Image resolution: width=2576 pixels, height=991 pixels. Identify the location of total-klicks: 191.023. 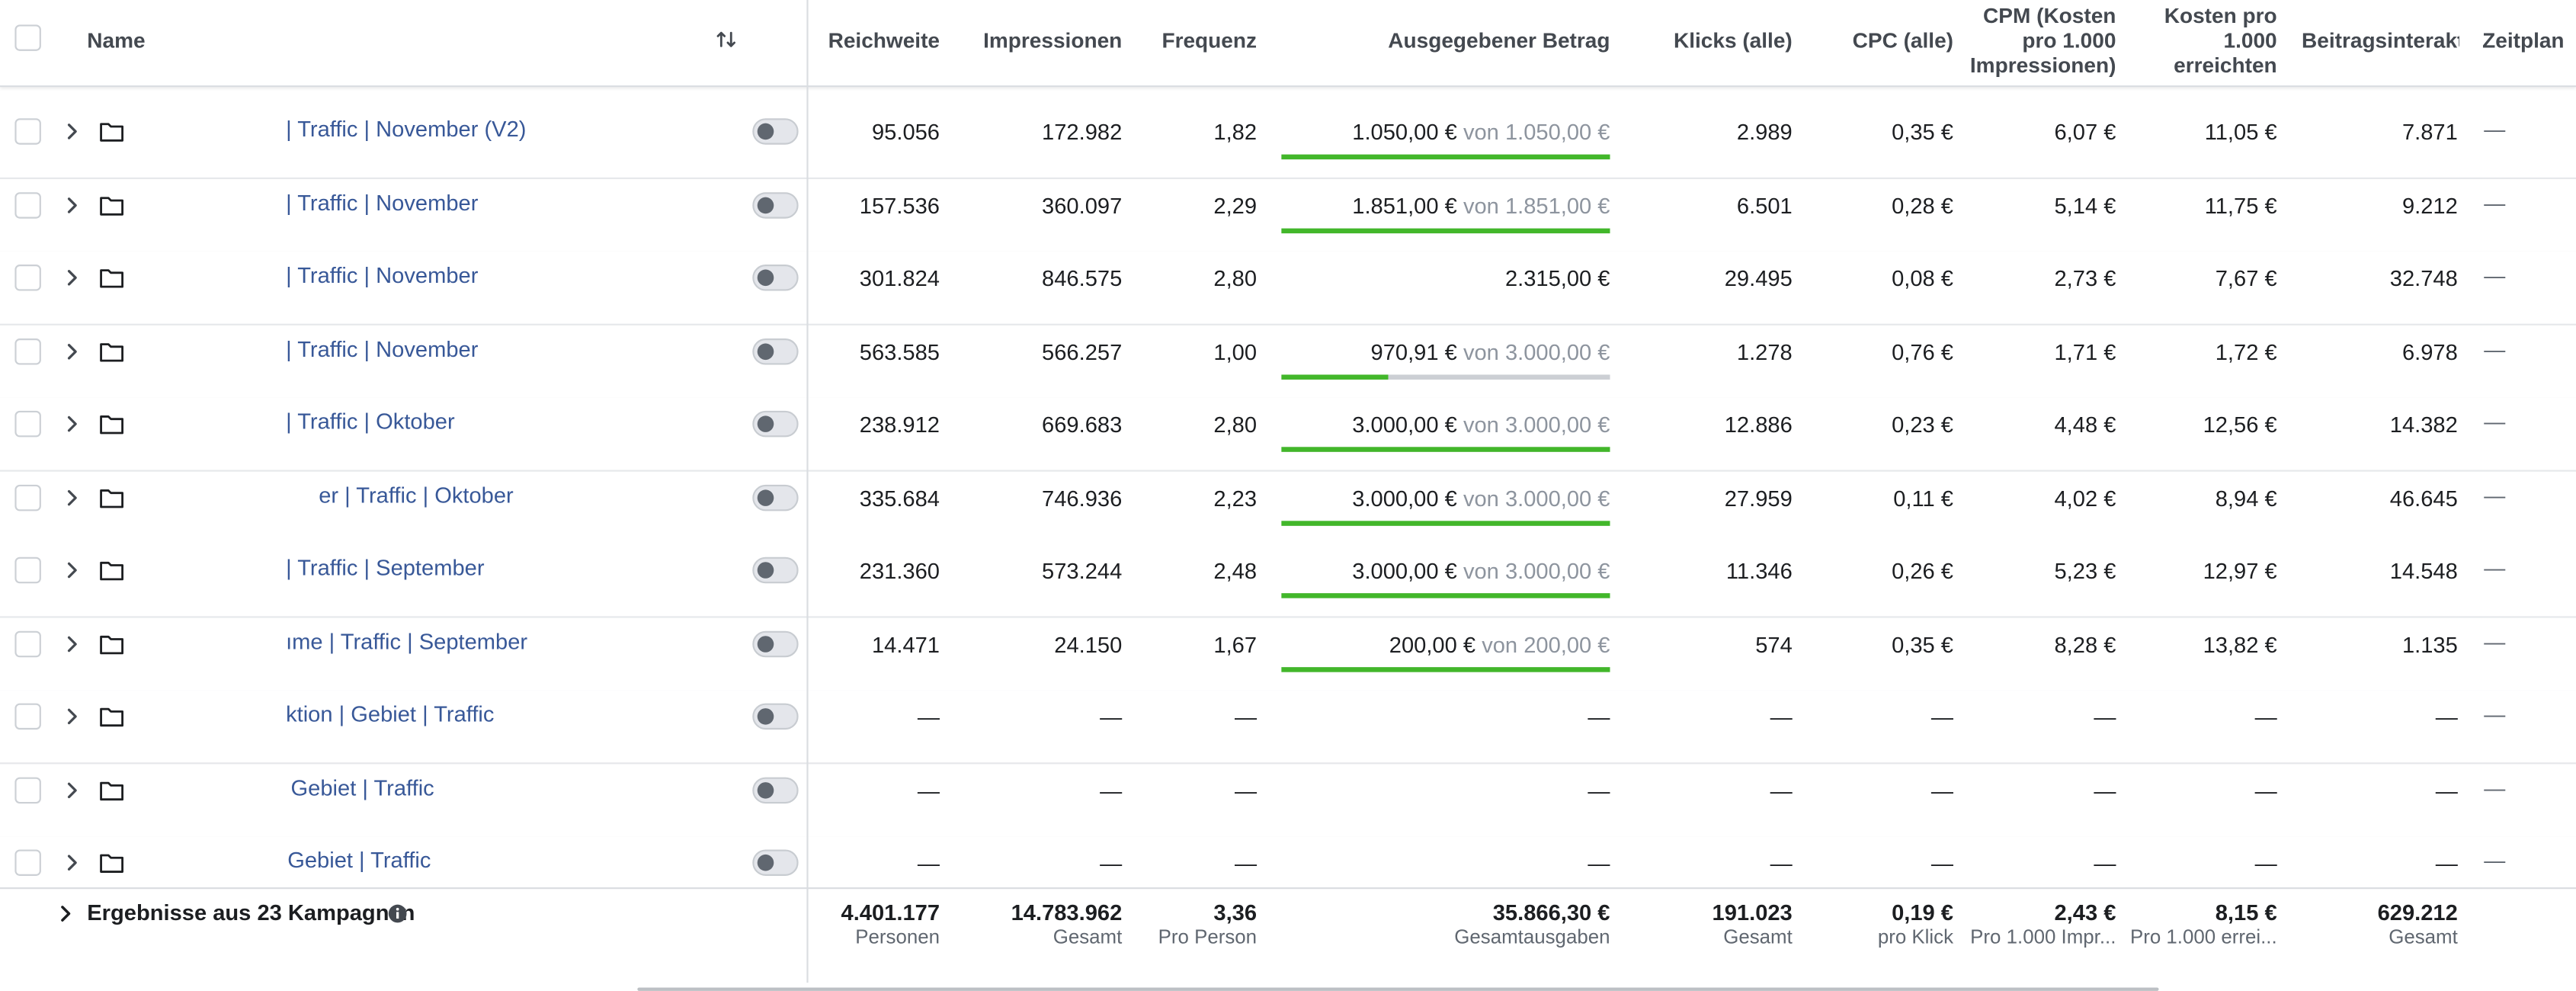
(1752, 913).